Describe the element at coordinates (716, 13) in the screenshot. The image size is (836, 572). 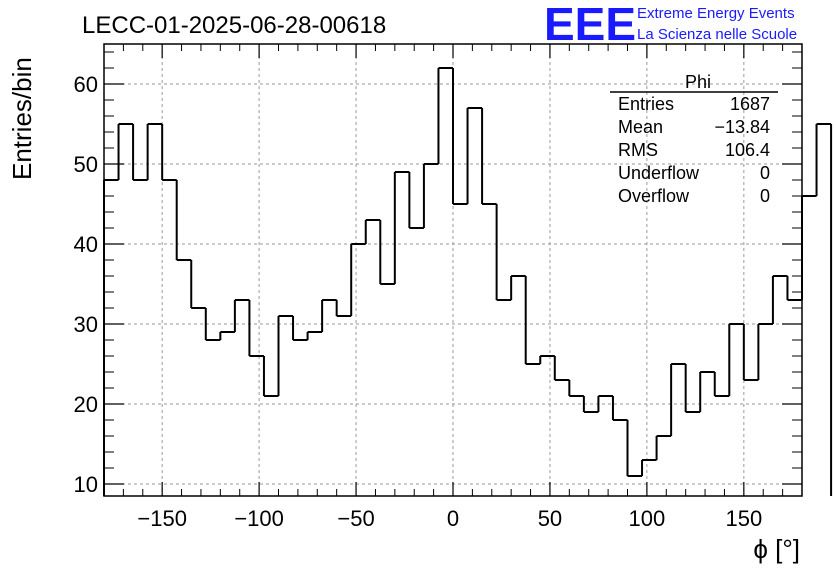
I see `logo-line1: Extreme Energy Events` at that location.